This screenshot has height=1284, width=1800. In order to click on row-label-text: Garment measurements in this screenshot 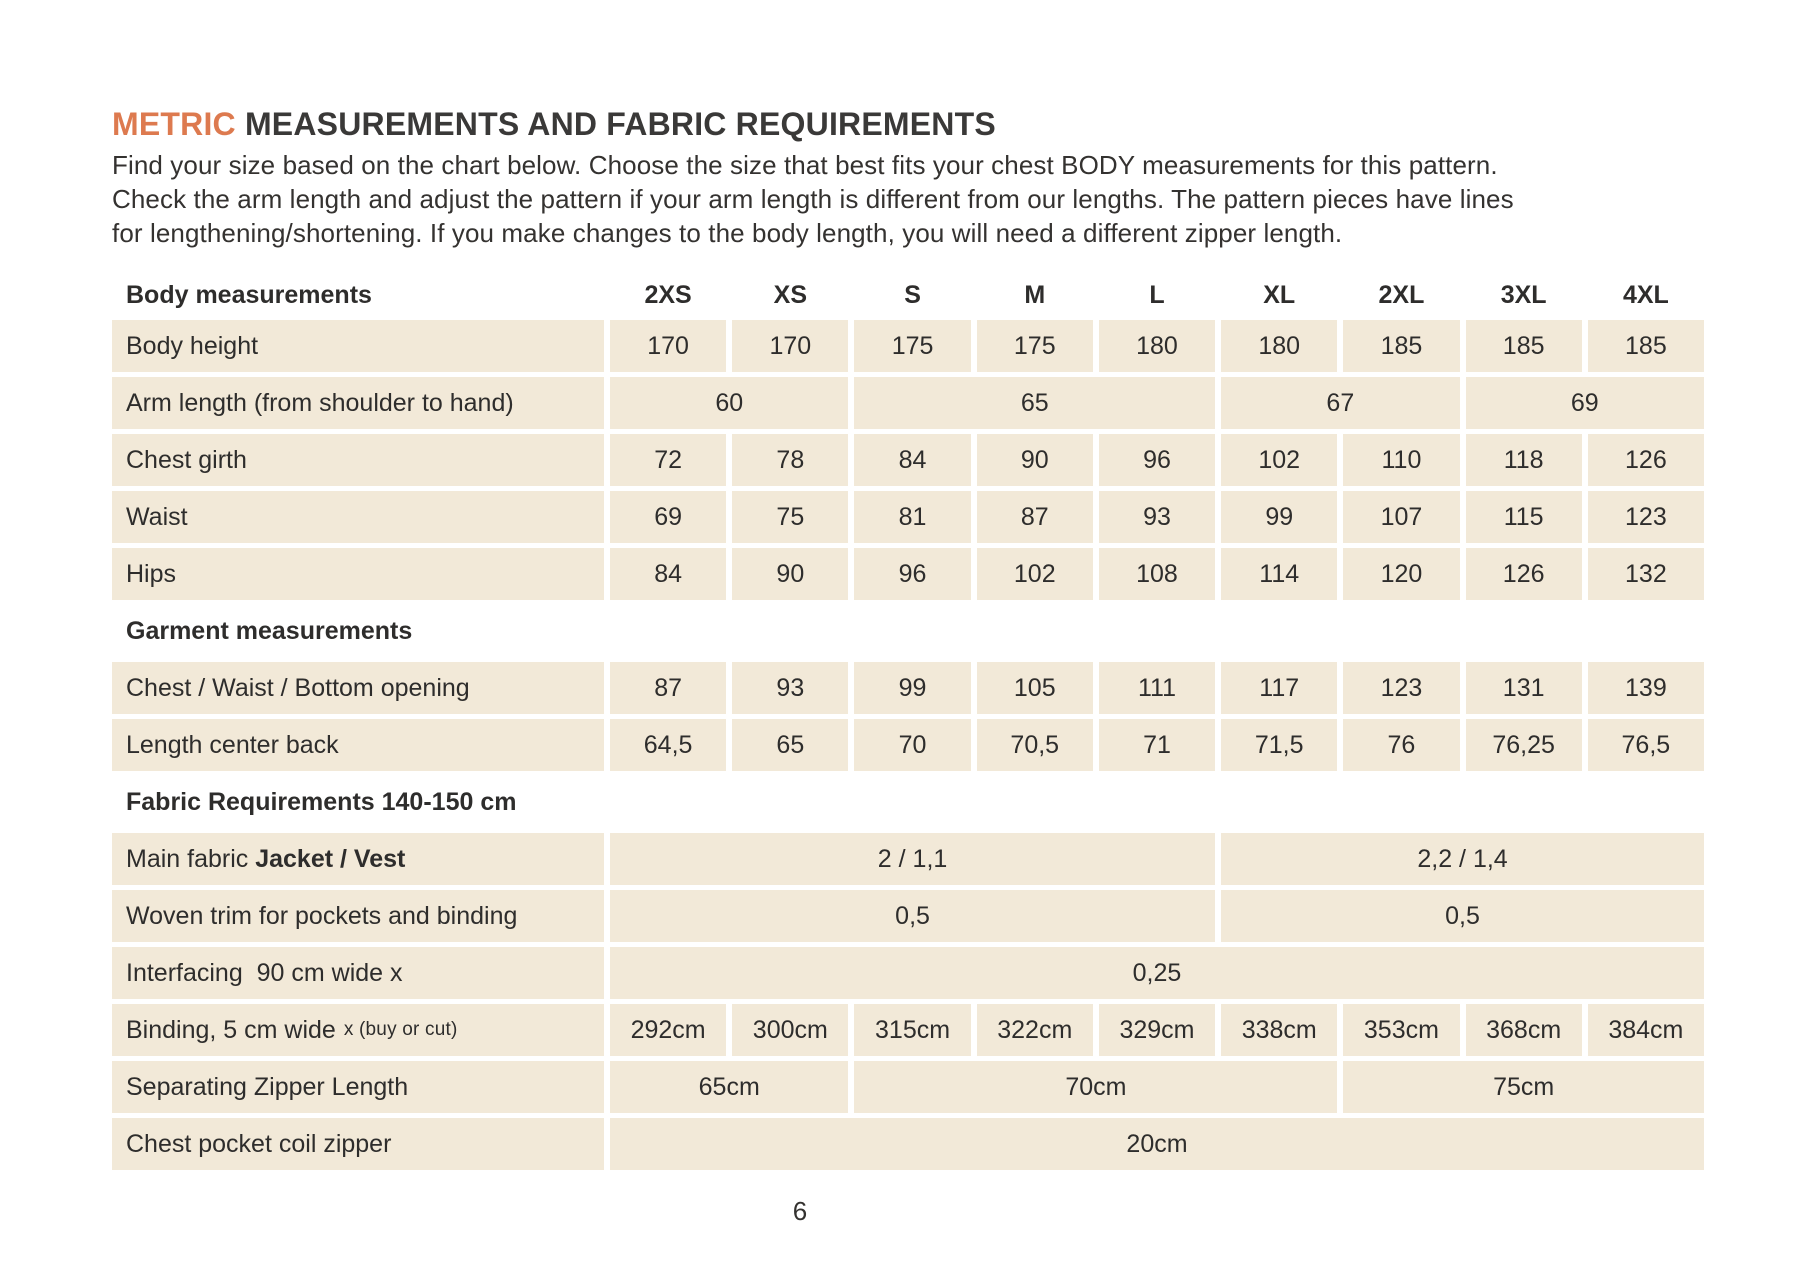, I will do `click(269, 630)`.